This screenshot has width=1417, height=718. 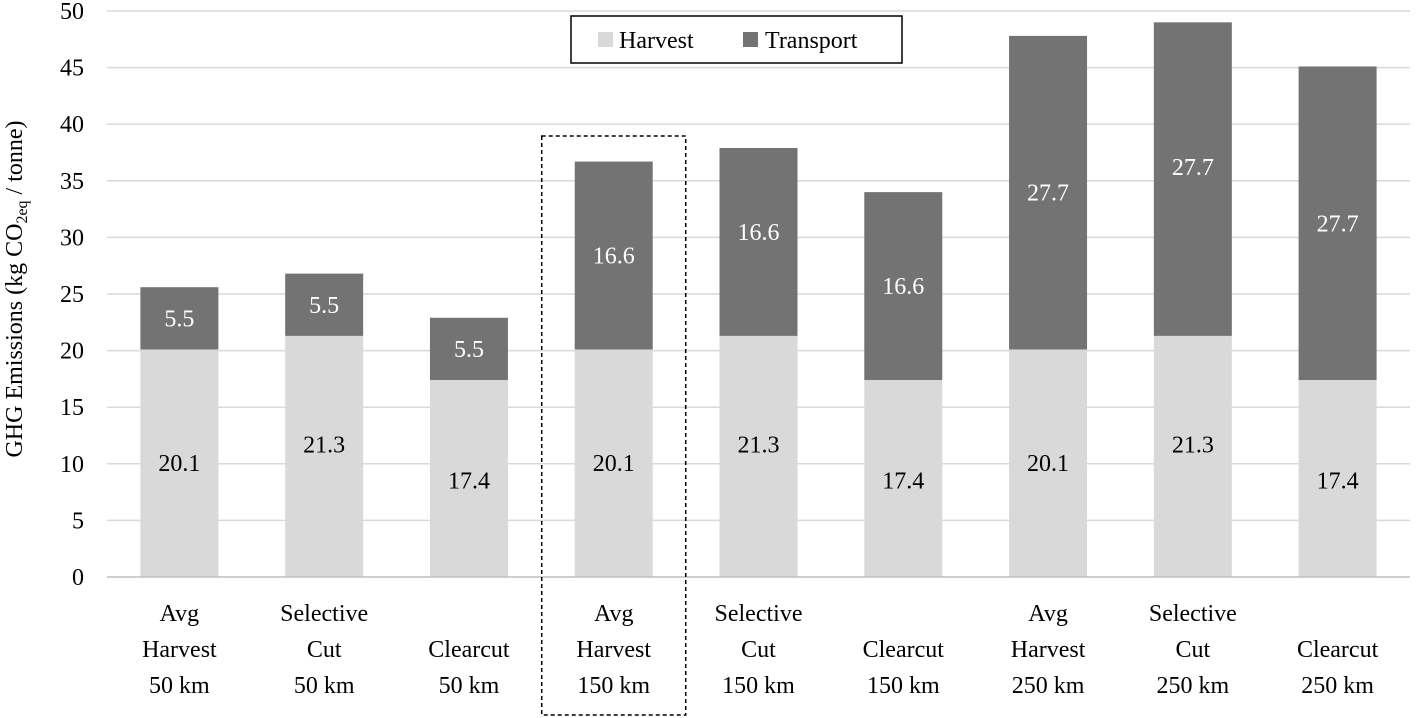 What do you see at coordinates (72, 238) in the screenshot?
I see `y-tick-label: 30` at bounding box center [72, 238].